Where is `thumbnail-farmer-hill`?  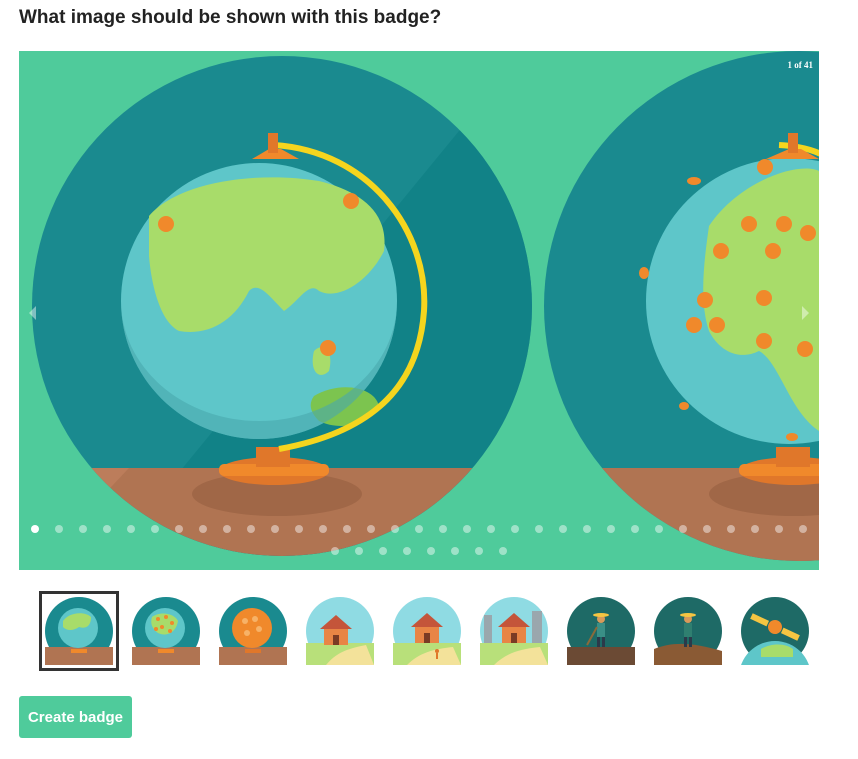
thumbnail-farmer-hill is located at coordinates (688, 631).